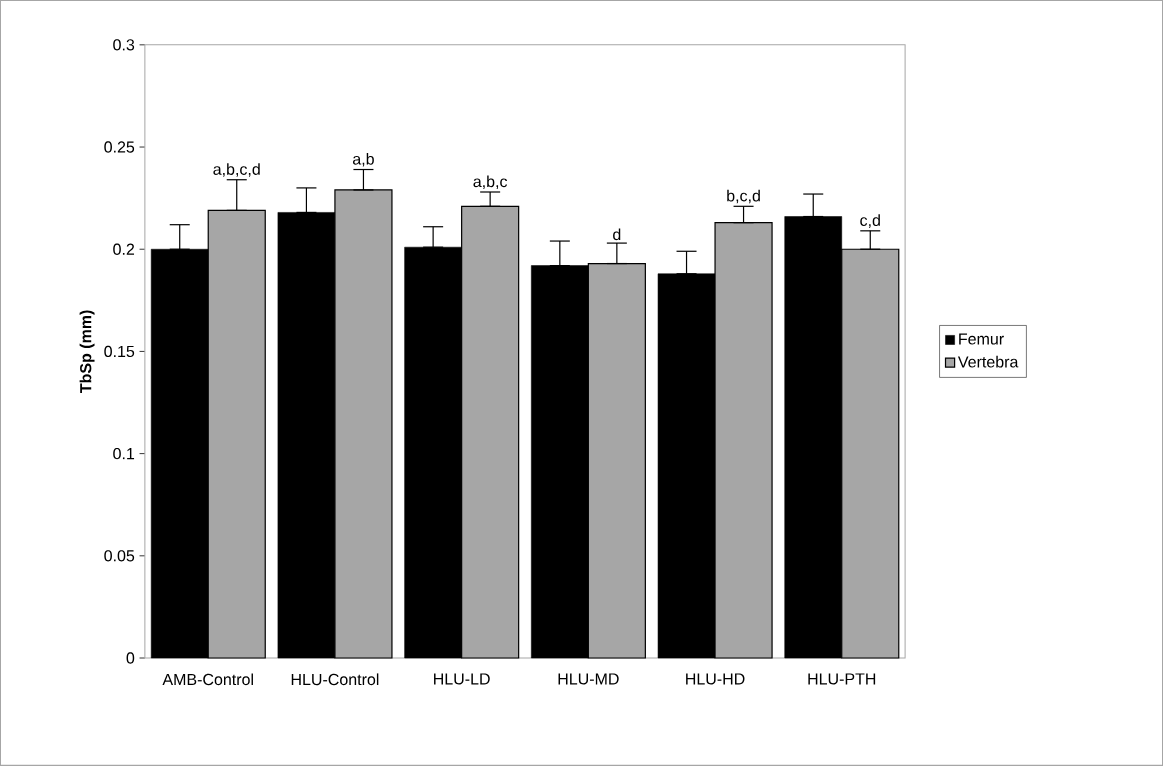 Image resolution: width=1163 pixels, height=766 pixels. What do you see at coordinates (715, 679) in the screenshot?
I see `x-tick-label: HLU-HD` at bounding box center [715, 679].